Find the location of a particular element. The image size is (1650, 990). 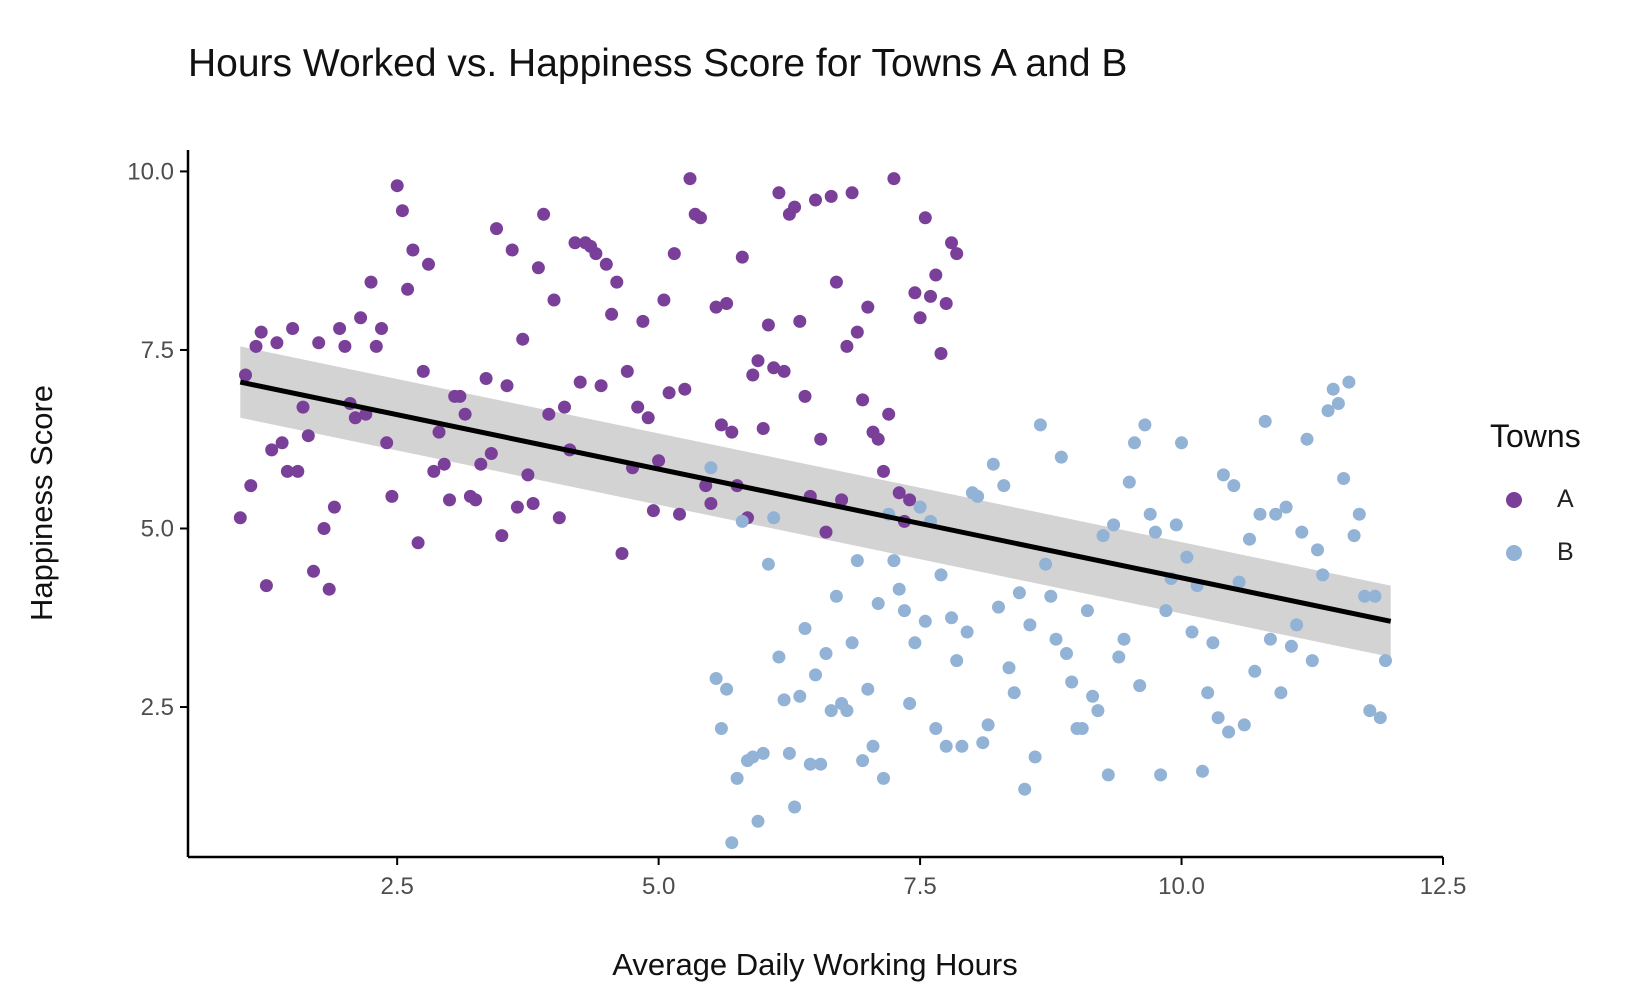

x-tick-label: 10.0 is located at coordinates (1181, 886).